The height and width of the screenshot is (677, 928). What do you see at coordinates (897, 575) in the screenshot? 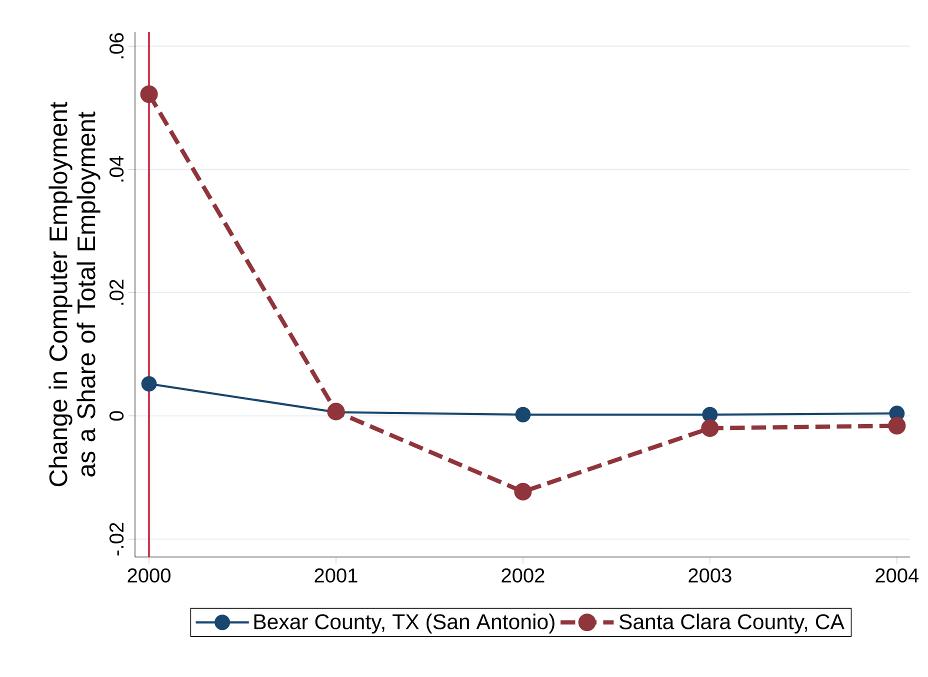
I see `x-tick-label: 2004` at bounding box center [897, 575].